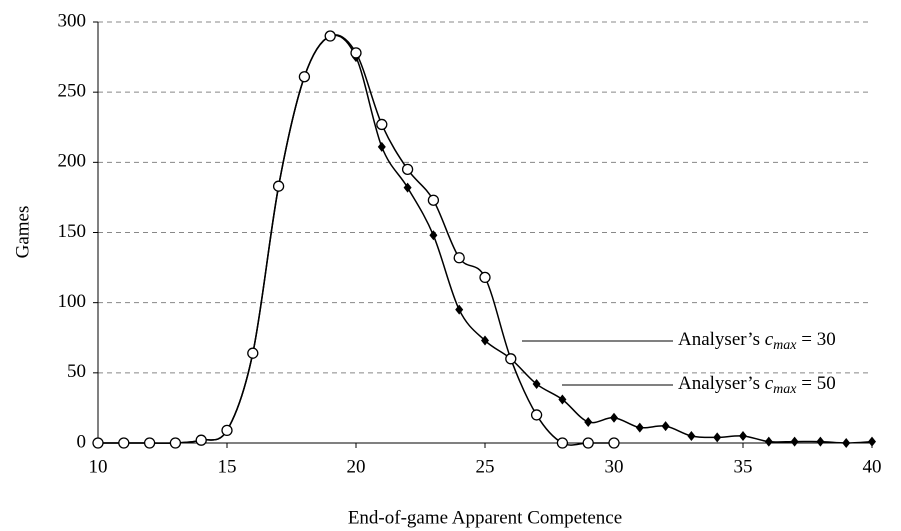  I want to click on y-tick-label: 100, so click(72, 301).